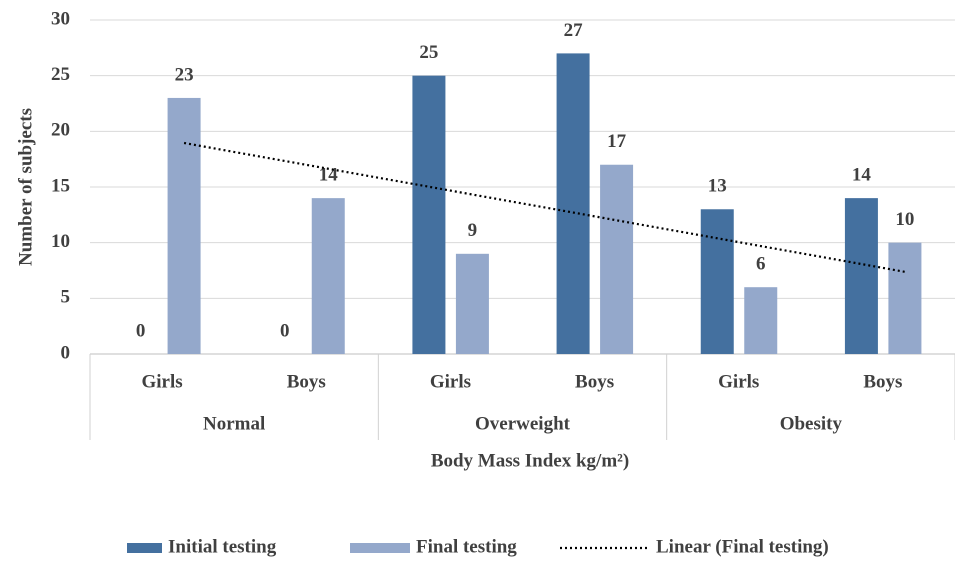  I want to click on legend-label: Initial testing, so click(222, 546).